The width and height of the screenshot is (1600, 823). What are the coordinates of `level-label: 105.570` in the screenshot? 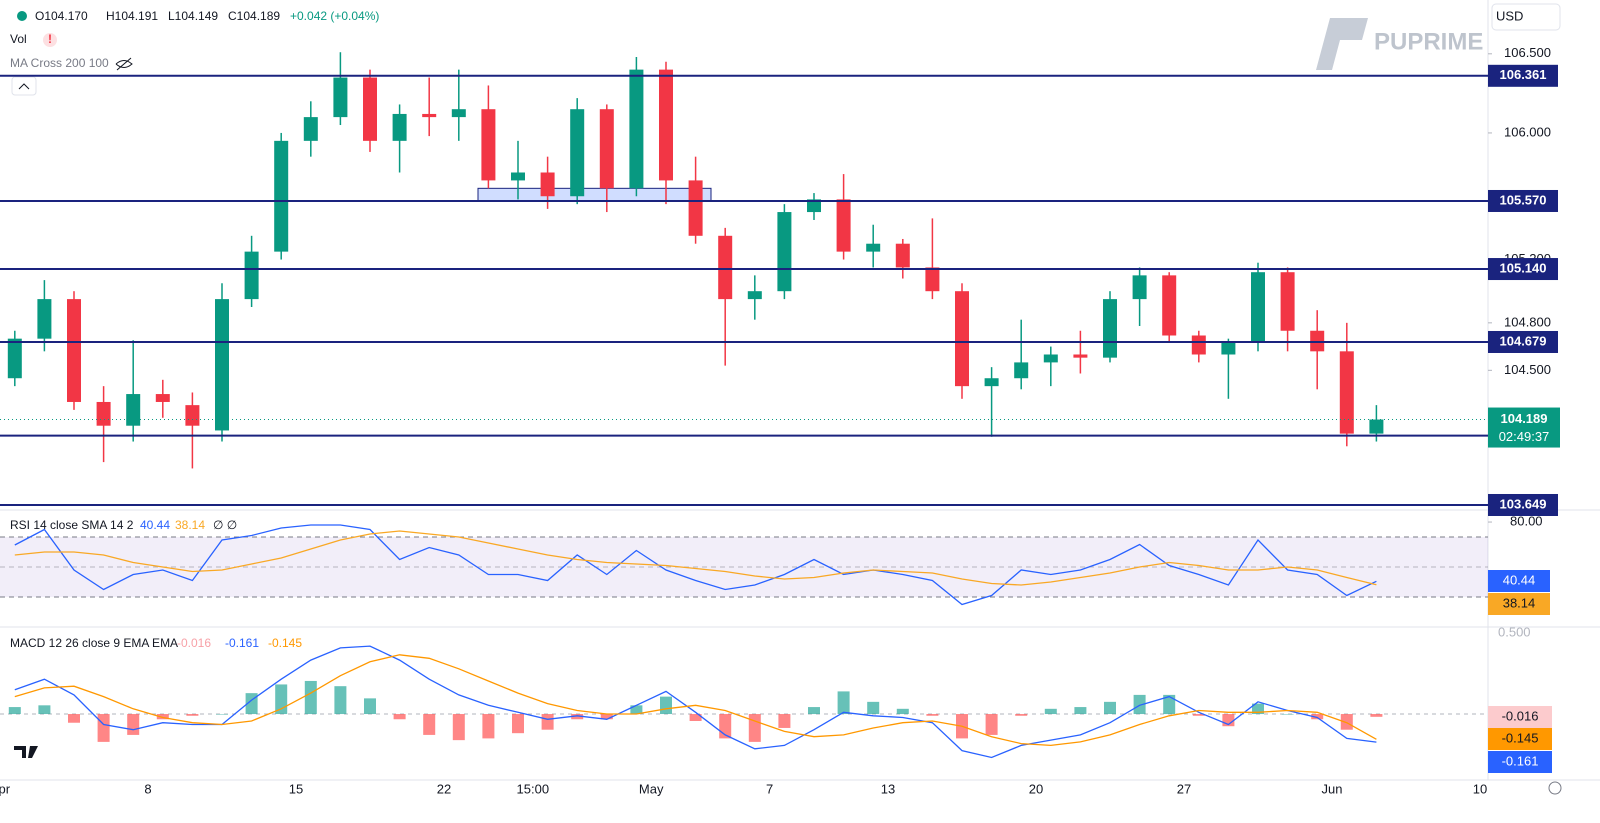 It's located at (1523, 199).